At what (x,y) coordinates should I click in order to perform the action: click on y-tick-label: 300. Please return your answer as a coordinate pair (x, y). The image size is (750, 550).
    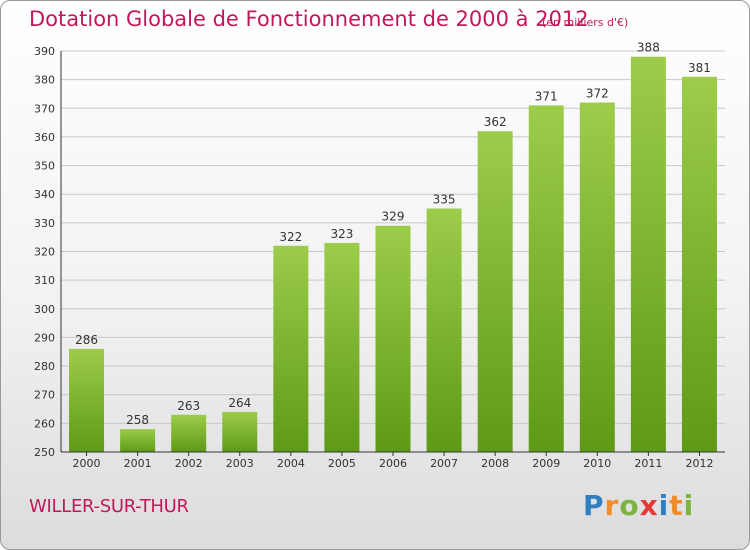
    Looking at the image, I should click on (44, 309).